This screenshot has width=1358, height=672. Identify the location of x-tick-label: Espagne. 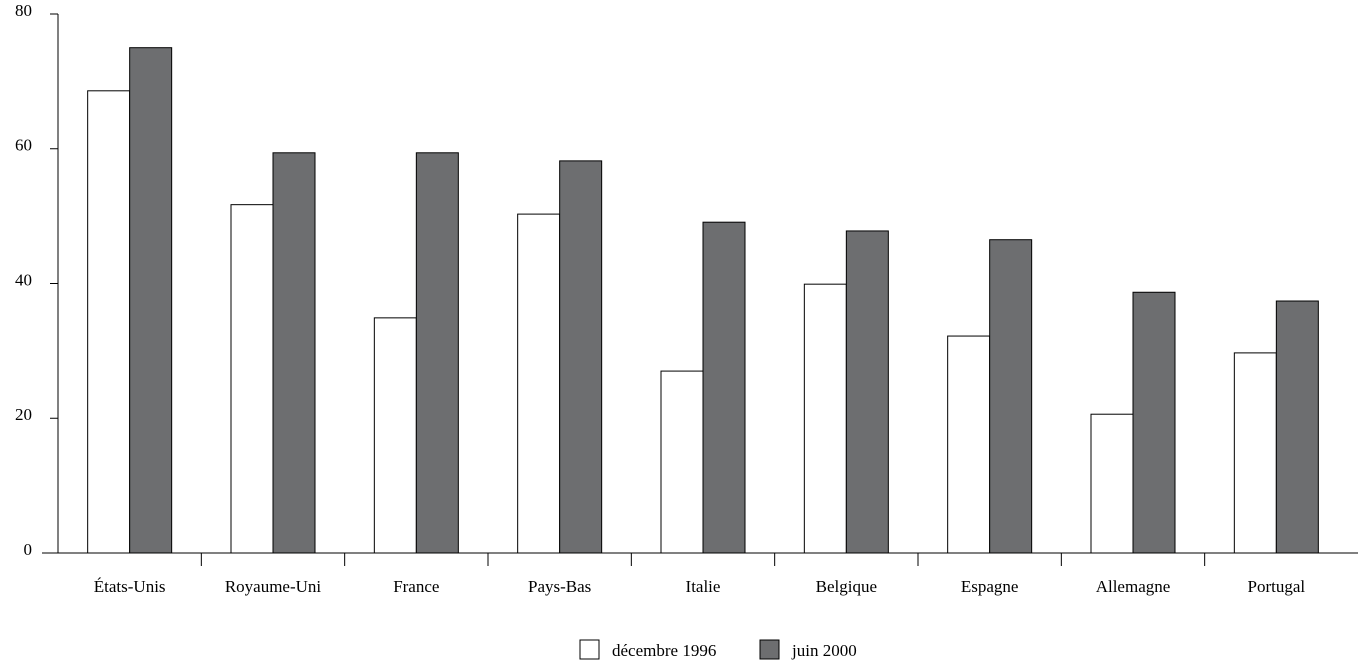
(990, 586).